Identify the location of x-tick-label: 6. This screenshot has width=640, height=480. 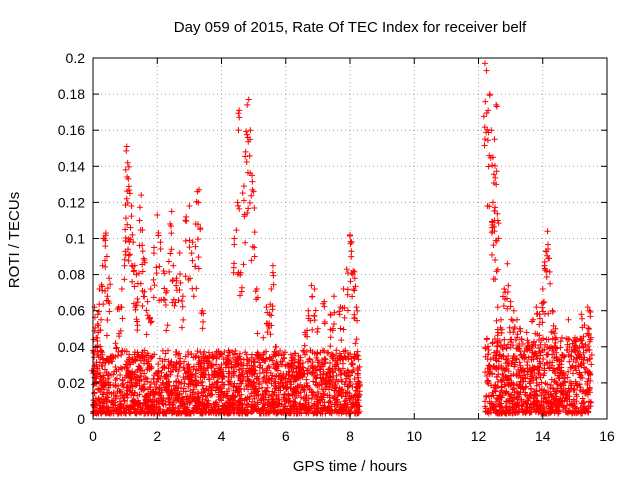
(286, 436).